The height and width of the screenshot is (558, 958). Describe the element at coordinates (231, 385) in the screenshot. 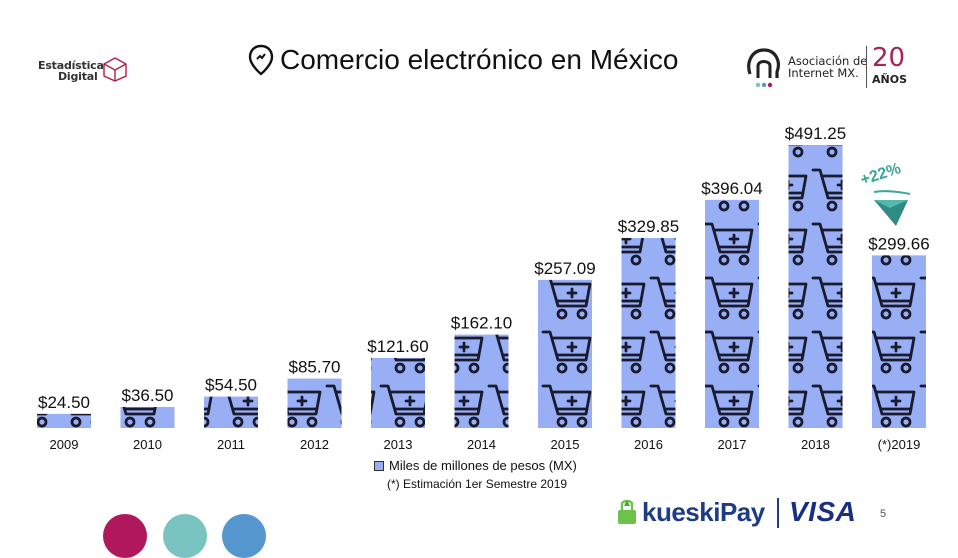

I see `value-label-2011: $54.50` at that location.